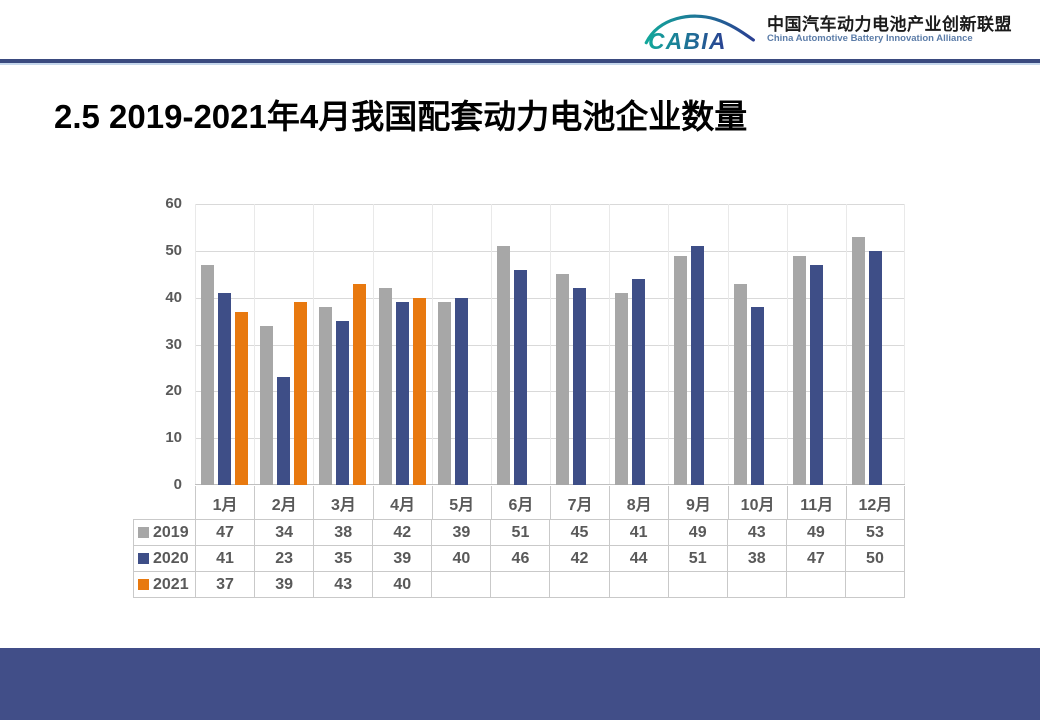  Describe the element at coordinates (171, 584) in the screenshot. I see `series-name: 2021` at that location.